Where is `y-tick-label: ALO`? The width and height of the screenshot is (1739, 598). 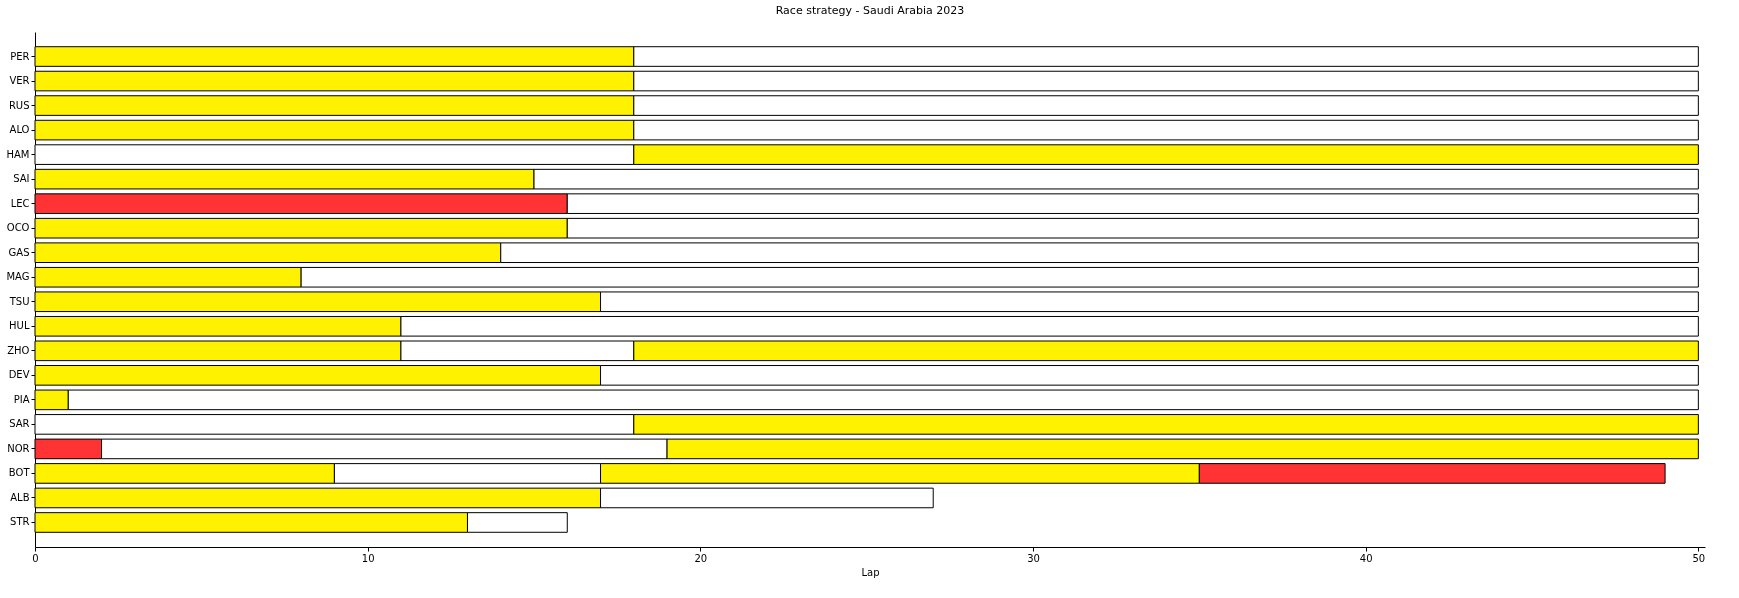 y-tick-label: ALO is located at coordinates (19, 130).